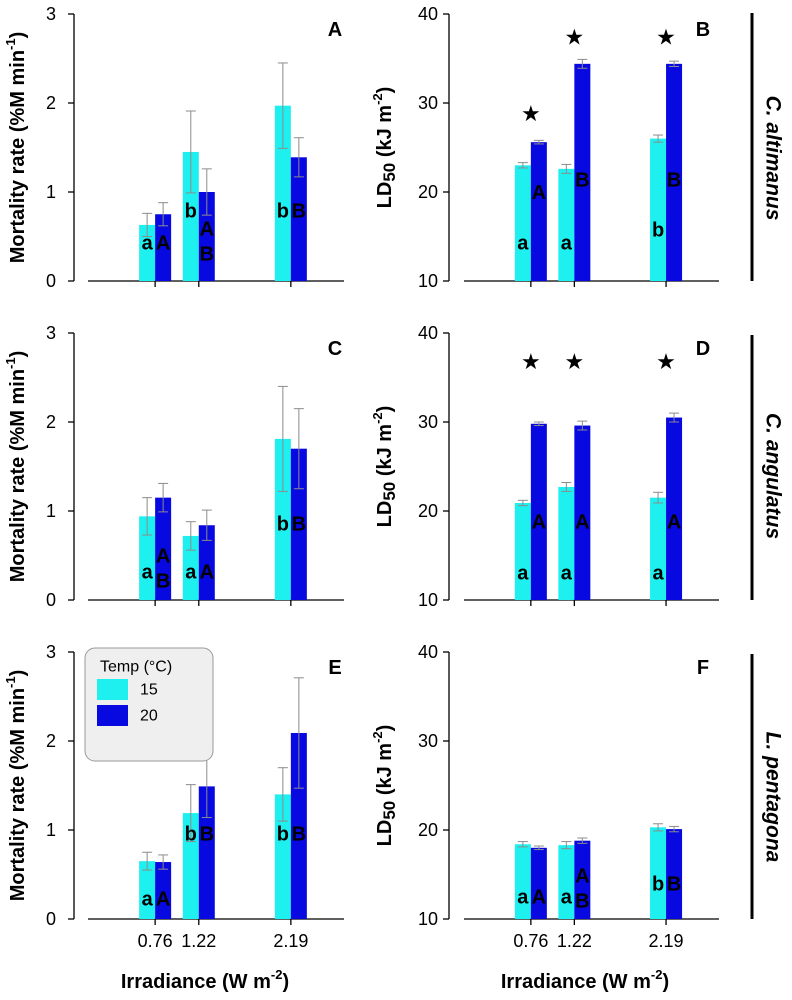 The width and height of the screenshot is (792, 1000). Describe the element at coordinates (666, 941) in the screenshot. I see `x-tick-label: 2.19` at that location.